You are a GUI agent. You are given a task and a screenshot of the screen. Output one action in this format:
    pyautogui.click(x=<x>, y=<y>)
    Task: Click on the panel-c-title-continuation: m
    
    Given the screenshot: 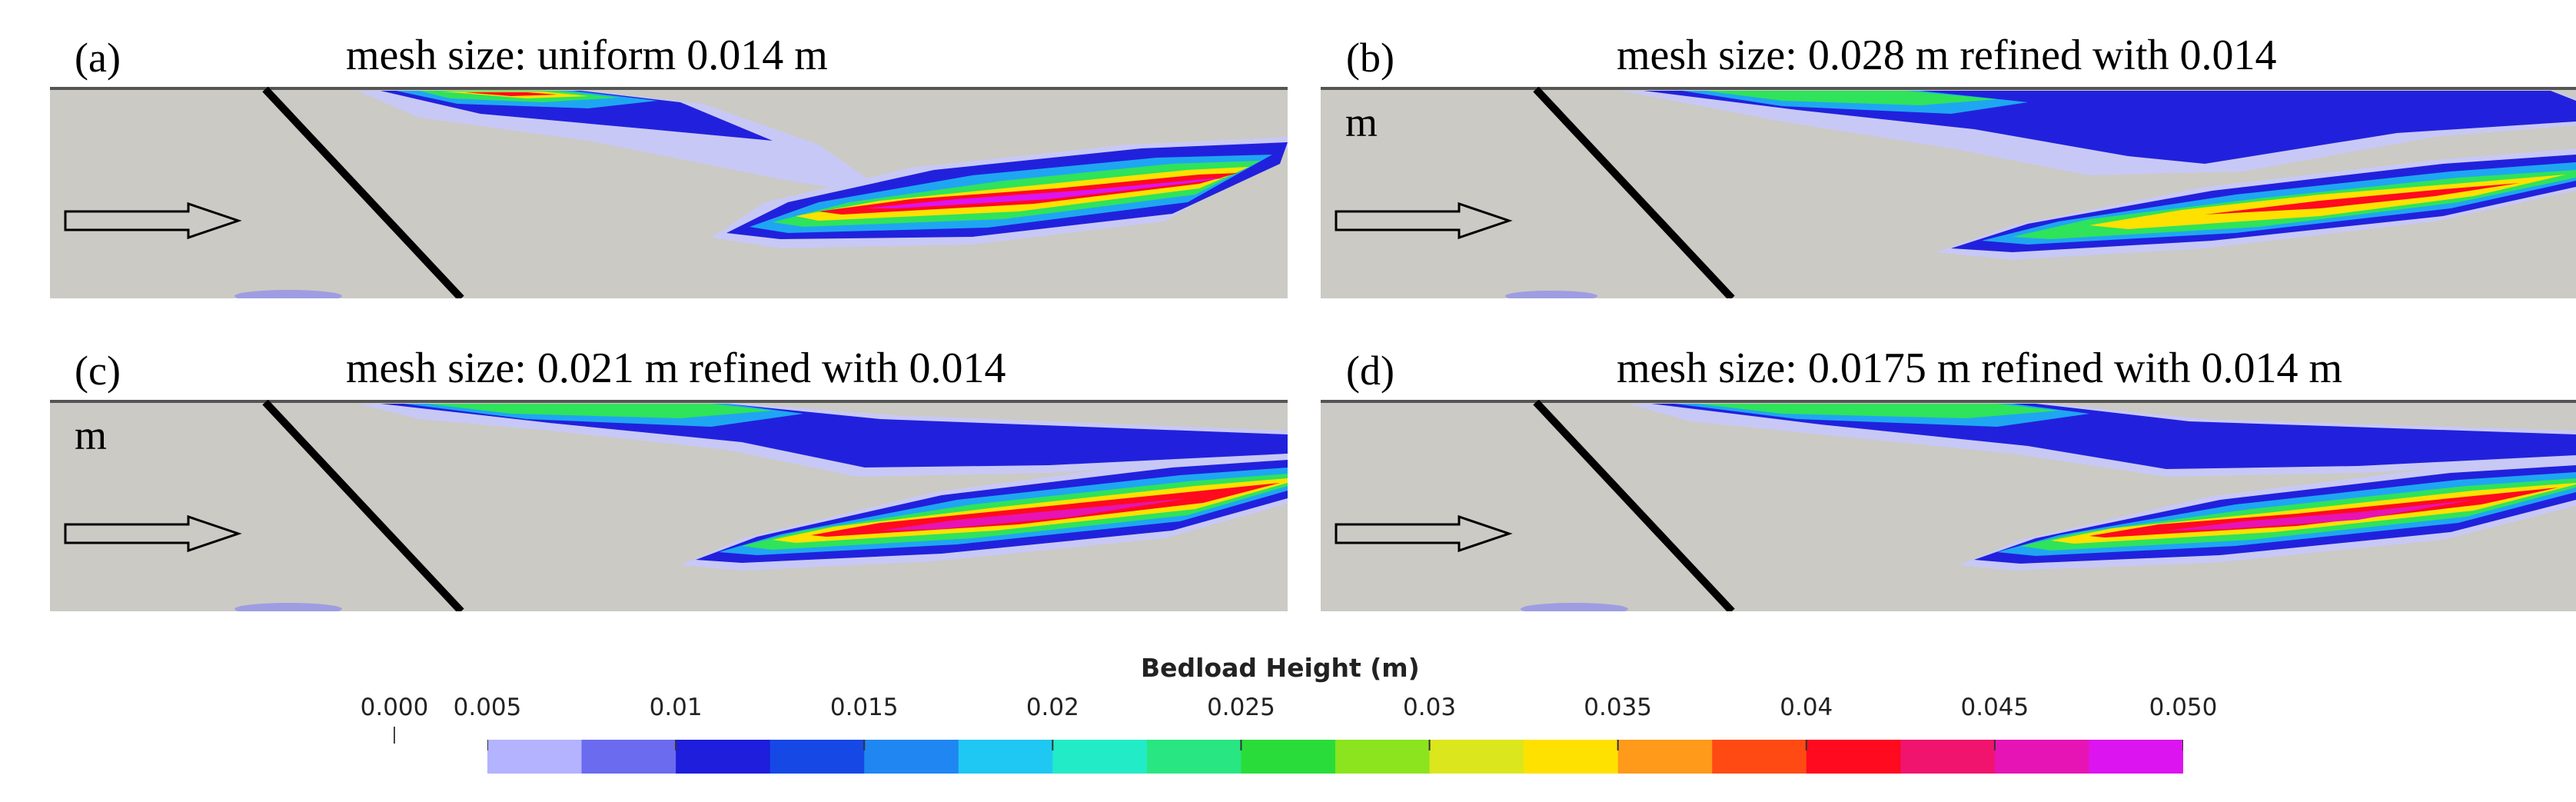 What is the action you would take?
    pyautogui.click(x=91, y=435)
    